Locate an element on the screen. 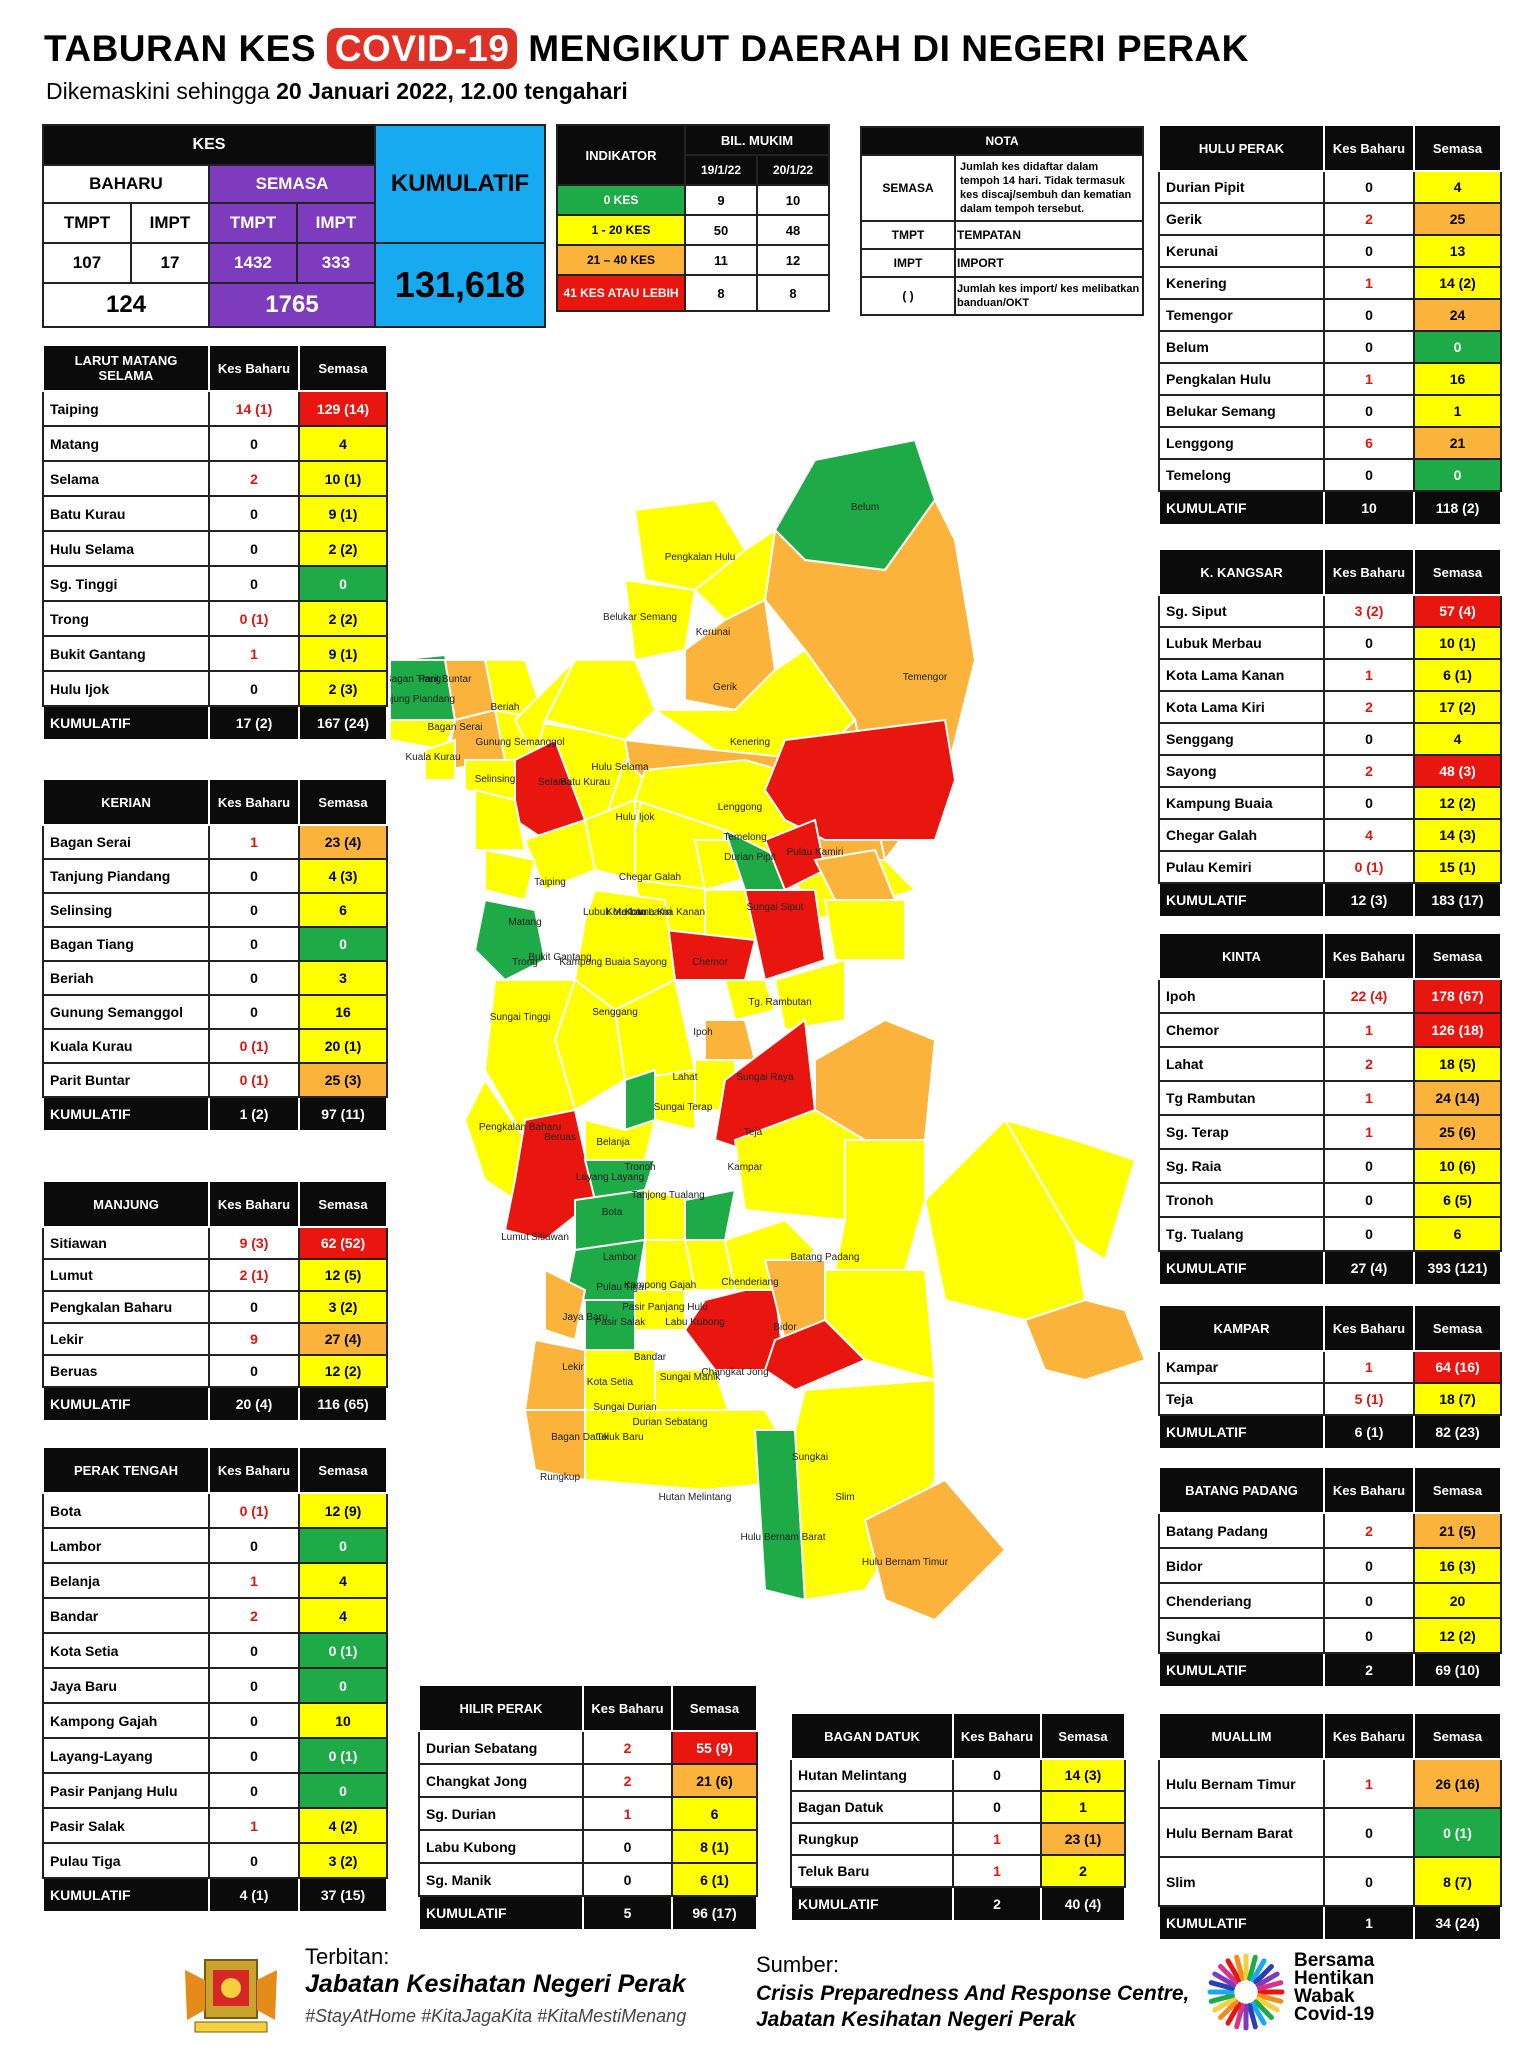 The width and height of the screenshot is (1536, 2048). mukim-name: Kerunai is located at coordinates (1241, 251).